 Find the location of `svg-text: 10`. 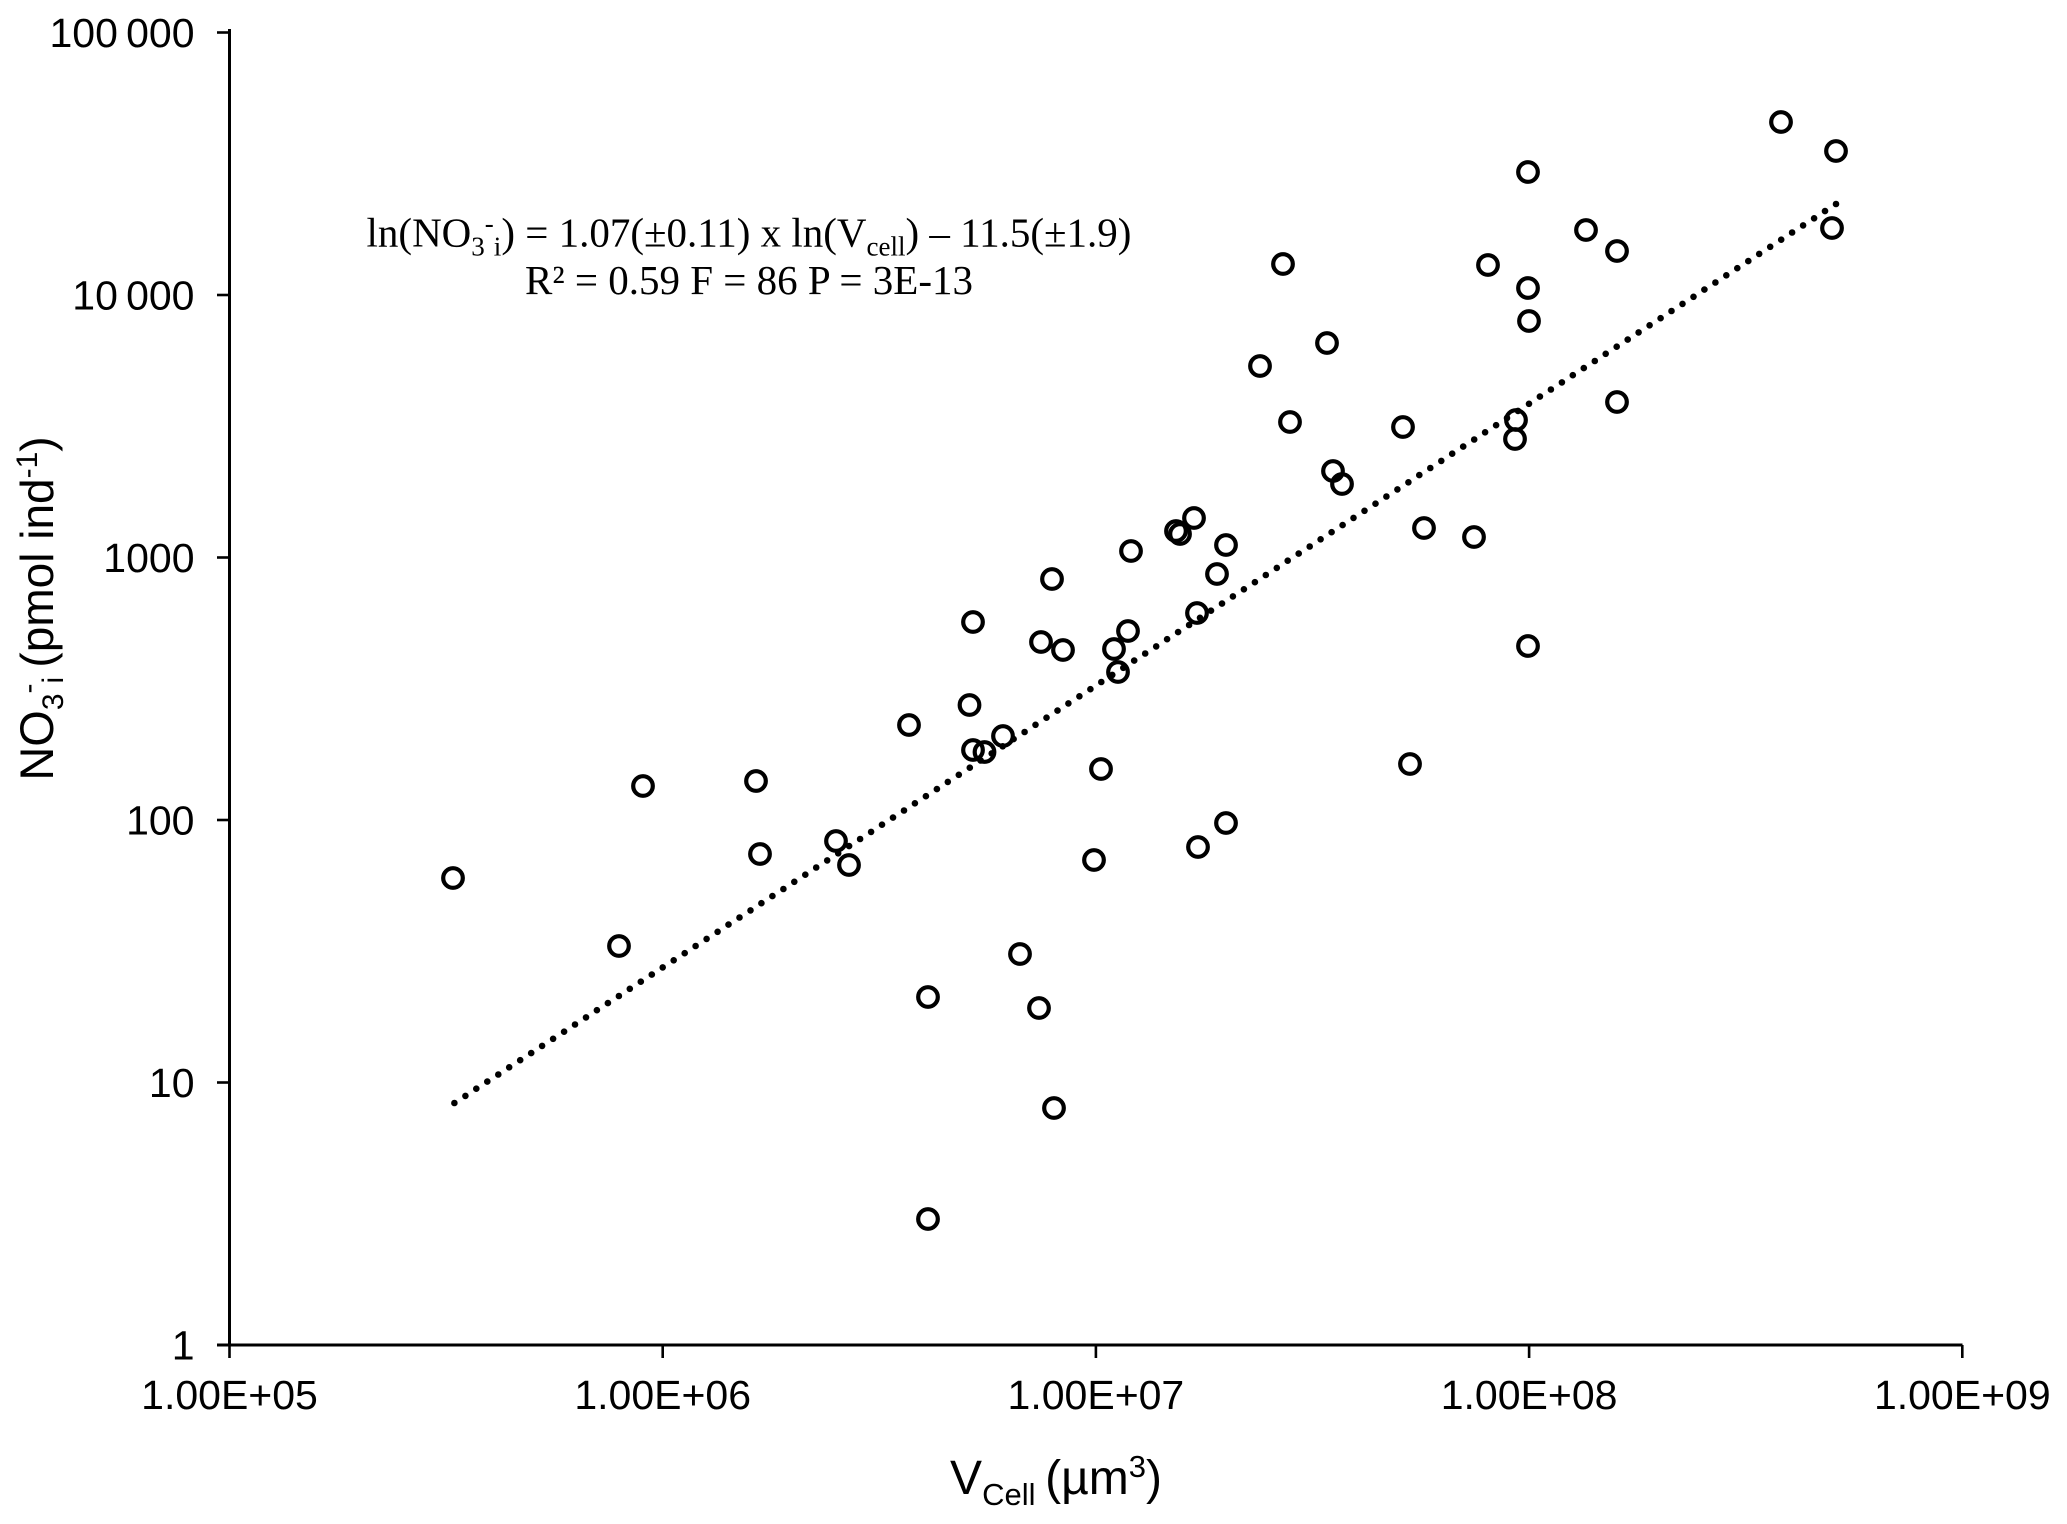

svg-text: 10 is located at coordinates (172, 1083).